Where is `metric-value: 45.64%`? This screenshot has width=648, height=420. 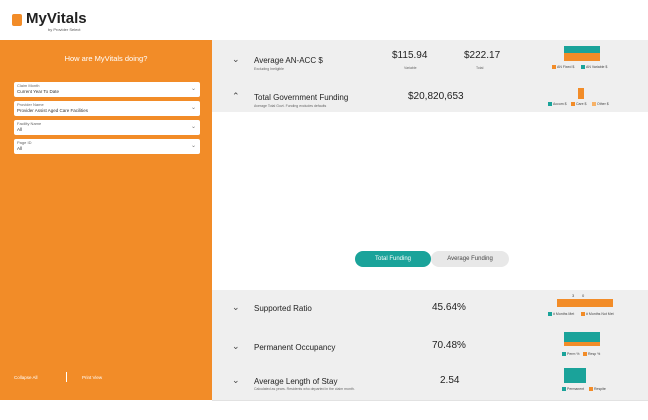
metric-value: 45.64% is located at coordinates (449, 307).